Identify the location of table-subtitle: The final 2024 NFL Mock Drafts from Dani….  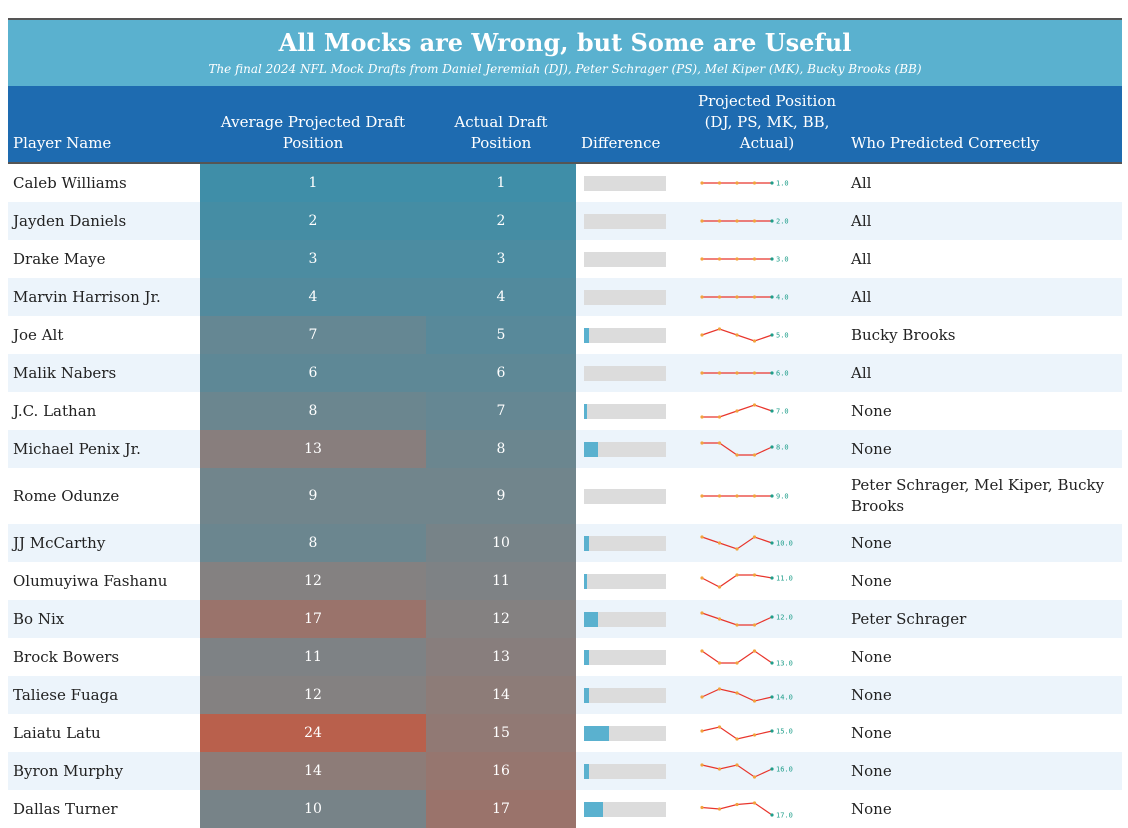
(565, 69).